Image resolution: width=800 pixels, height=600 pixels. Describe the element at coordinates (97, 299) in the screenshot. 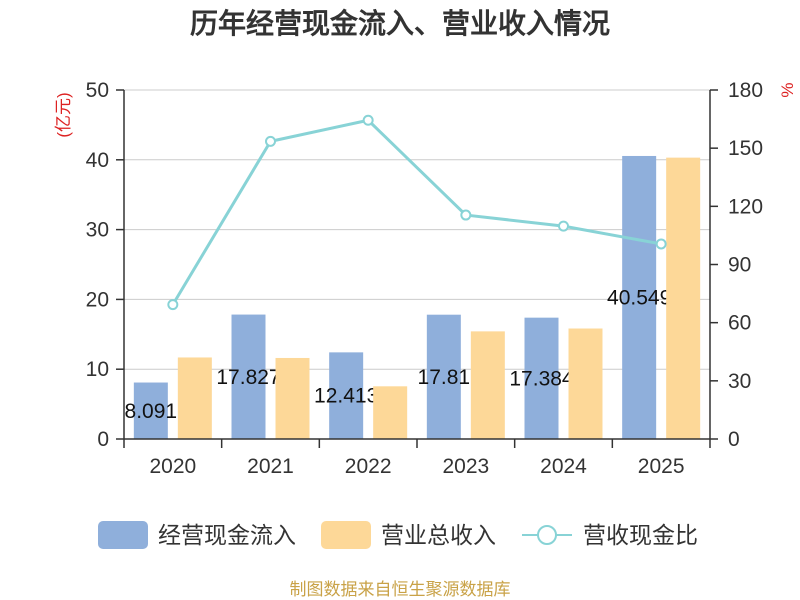

I see `y-left-tick-label: 20` at that location.